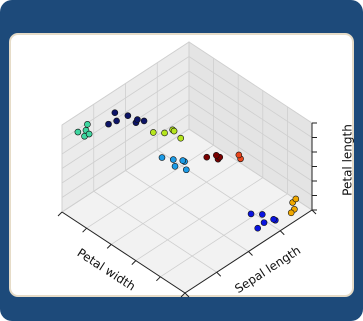 This screenshot has height=321, width=363. I want to click on x-axis-line, so click(123, 252).